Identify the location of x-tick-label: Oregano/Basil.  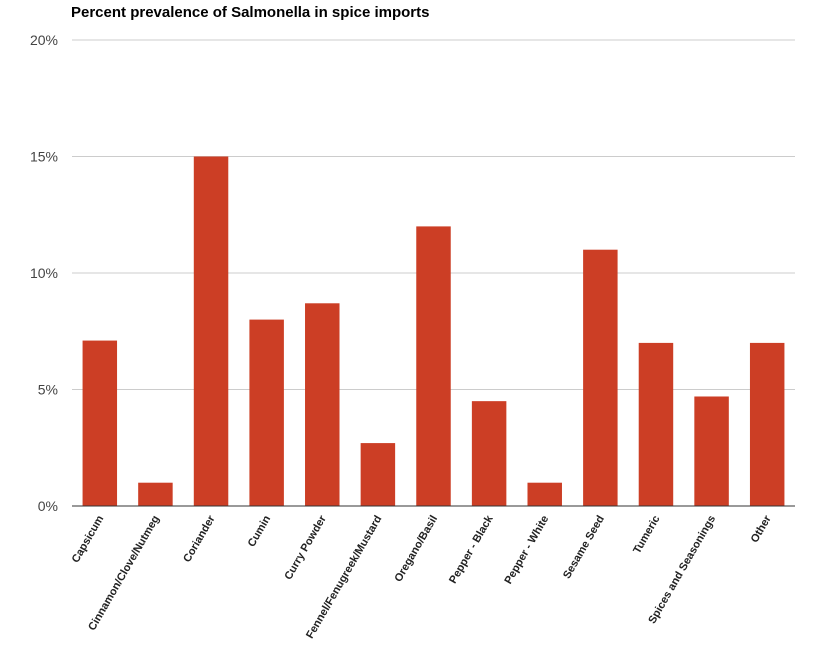
(416, 549).